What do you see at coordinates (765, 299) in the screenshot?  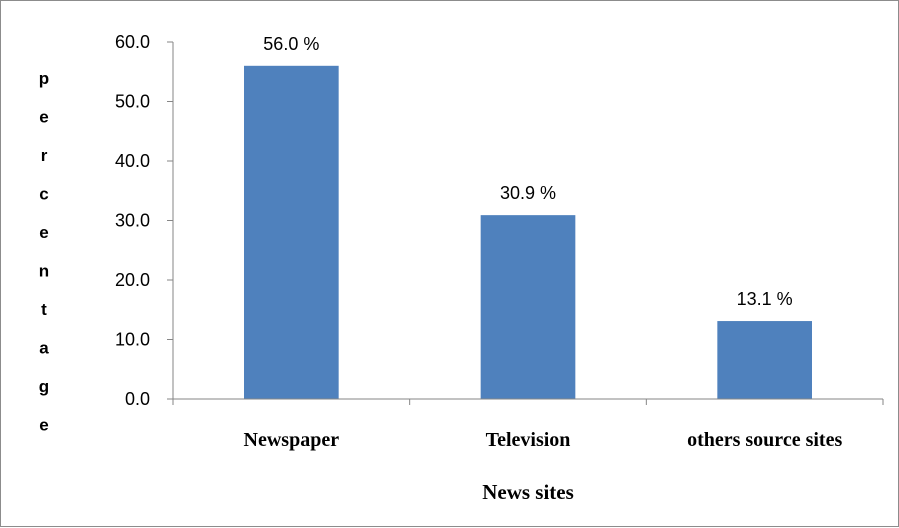 I see `data-label: 13.1 %` at bounding box center [765, 299].